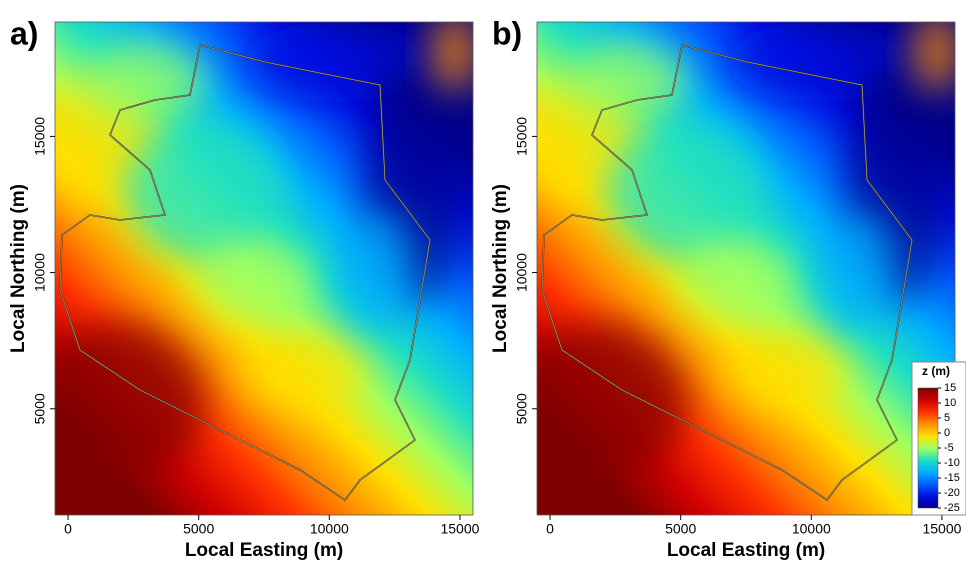  Describe the element at coordinates (952, 463) in the screenshot. I see `colorbar-tick-label: -10` at that location.